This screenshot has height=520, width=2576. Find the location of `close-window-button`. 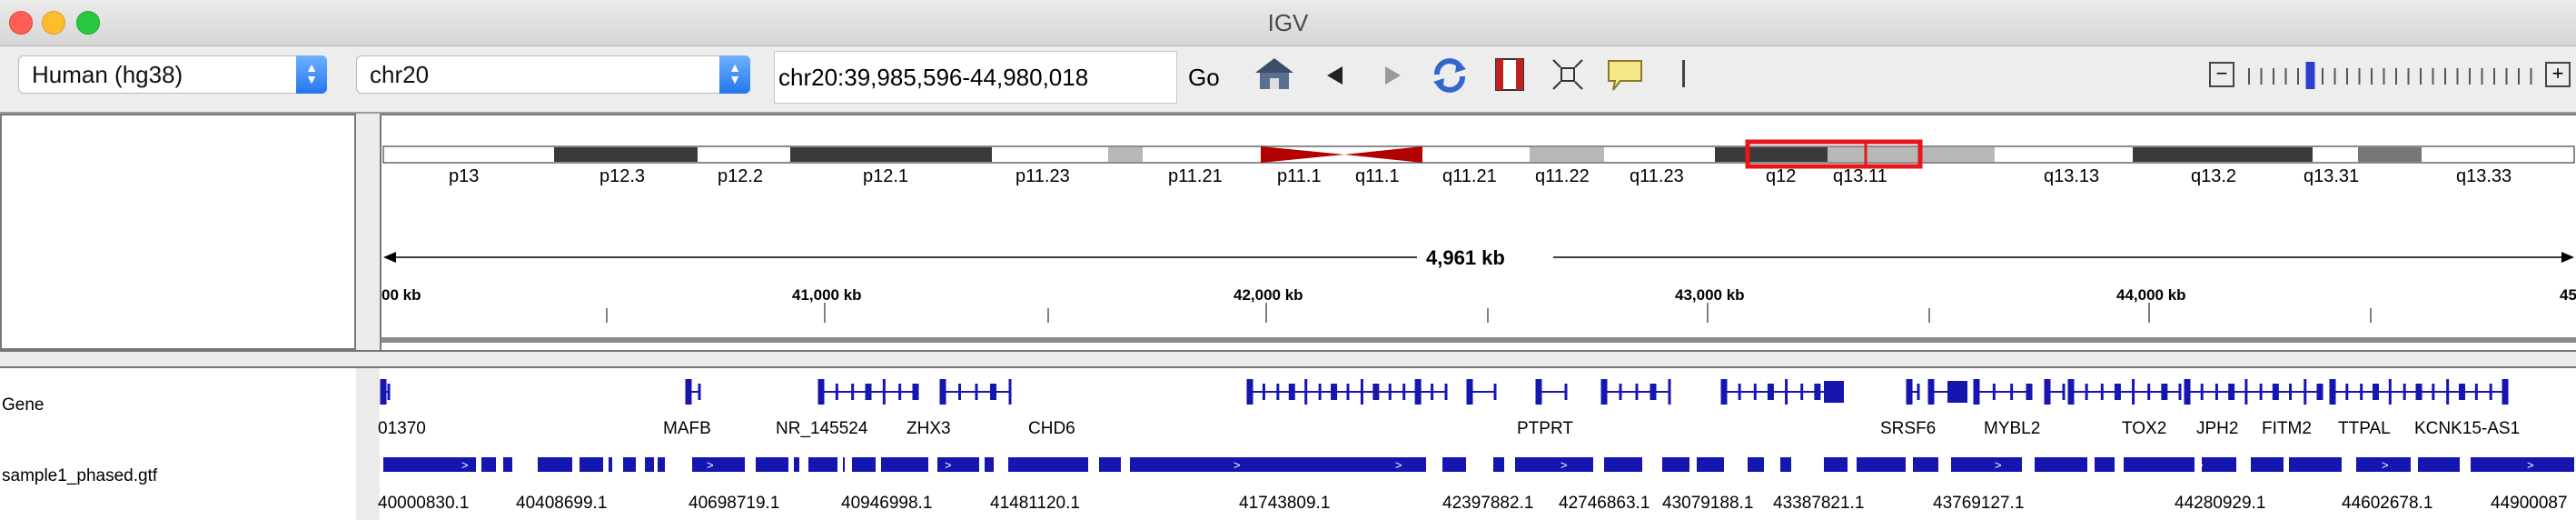

close-window-button is located at coordinates (21, 23).